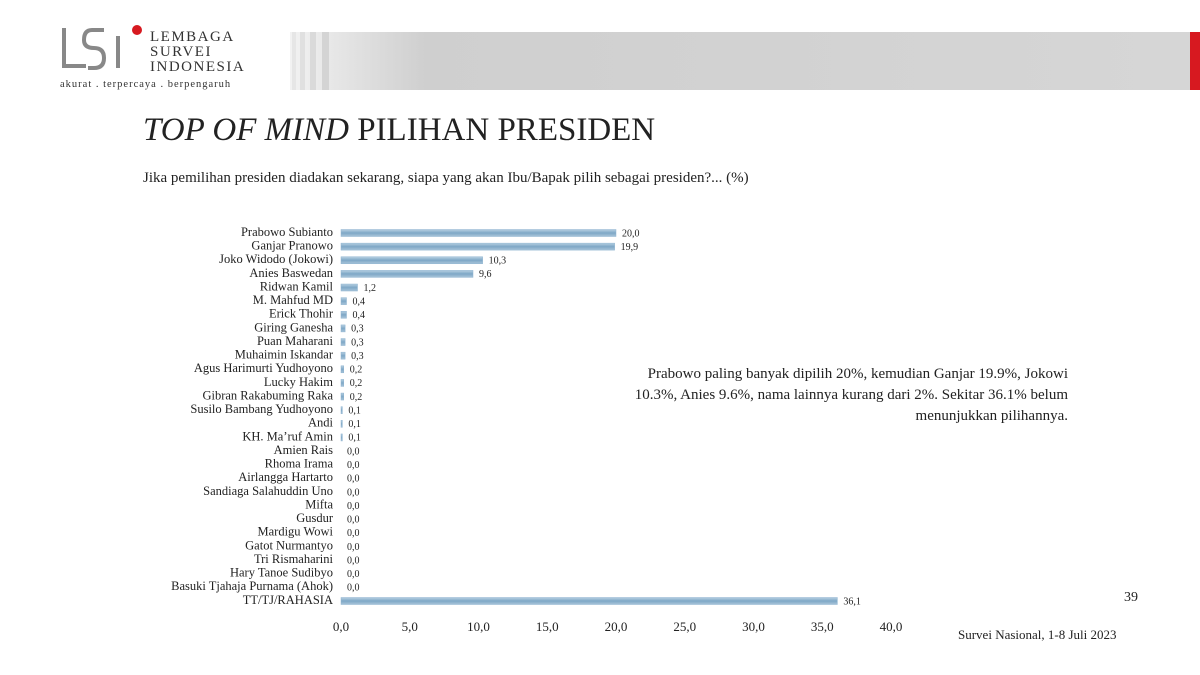 The height and width of the screenshot is (675, 1200). Describe the element at coordinates (321, 423) in the screenshot. I see `category-label: Andi` at that location.